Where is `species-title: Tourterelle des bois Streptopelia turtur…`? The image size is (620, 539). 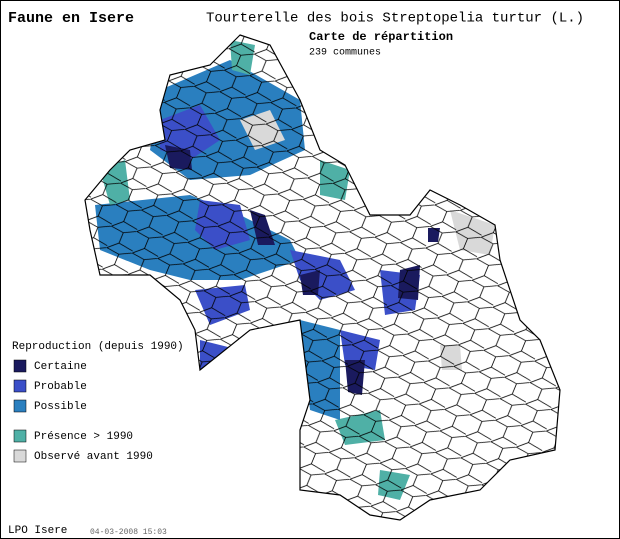
species-title: Tourterelle des bois Streptopelia turtur… is located at coordinates (395, 19).